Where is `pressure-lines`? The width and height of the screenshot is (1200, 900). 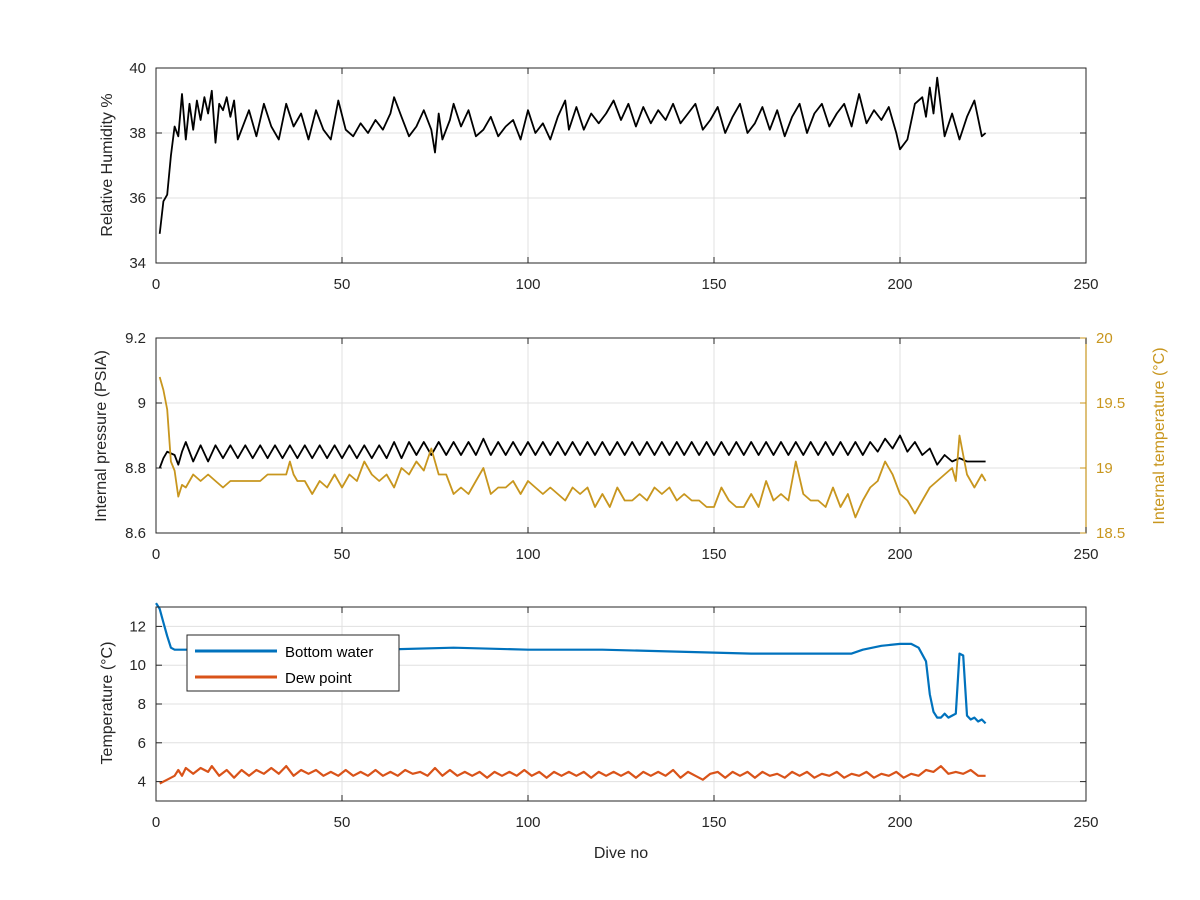
pressure-lines is located at coordinates (572, 447).